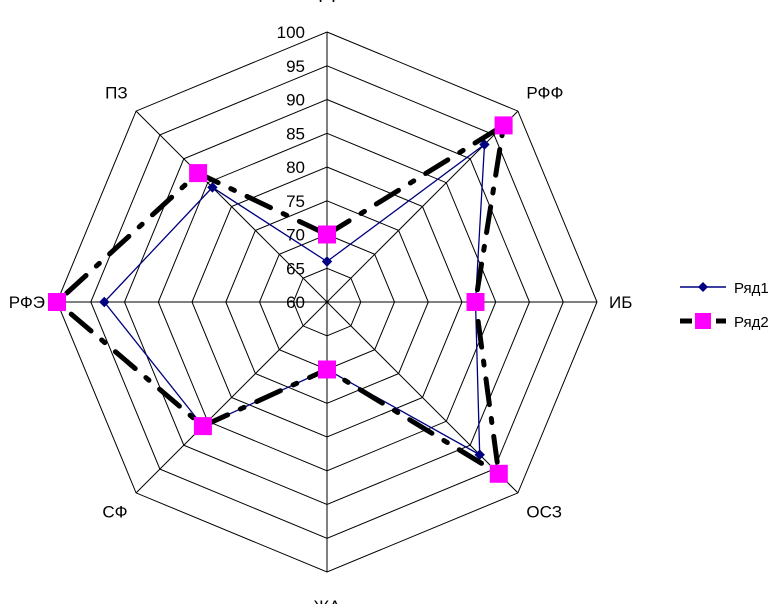 The height and width of the screenshot is (604, 784). What do you see at coordinates (724, 288) in the screenshot?
I see `legend-item: Ряд1` at bounding box center [724, 288].